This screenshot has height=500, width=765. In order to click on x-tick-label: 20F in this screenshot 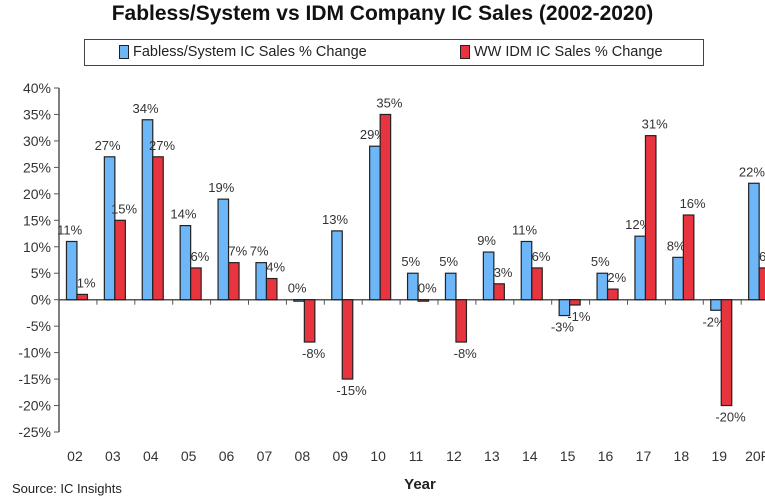, I will do `click(755, 456)`.